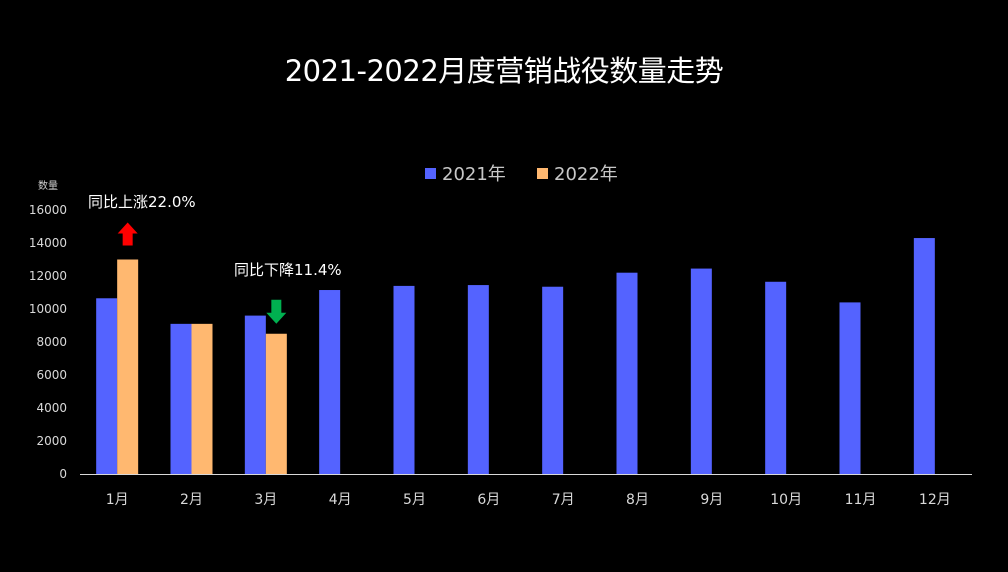  I want to click on bar-2022年-1月, so click(128, 366).